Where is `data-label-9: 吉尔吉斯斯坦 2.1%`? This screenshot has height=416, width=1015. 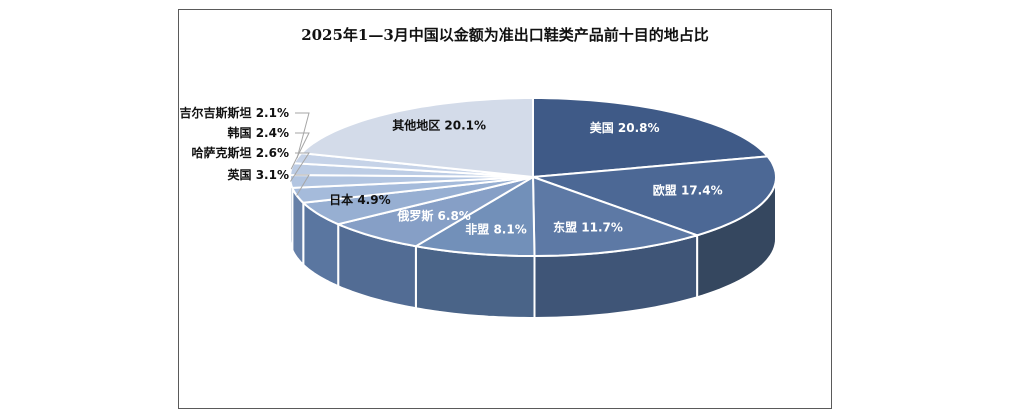
data-label-9: 吉尔吉斯斯坦 2.1% is located at coordinates (234, 112).